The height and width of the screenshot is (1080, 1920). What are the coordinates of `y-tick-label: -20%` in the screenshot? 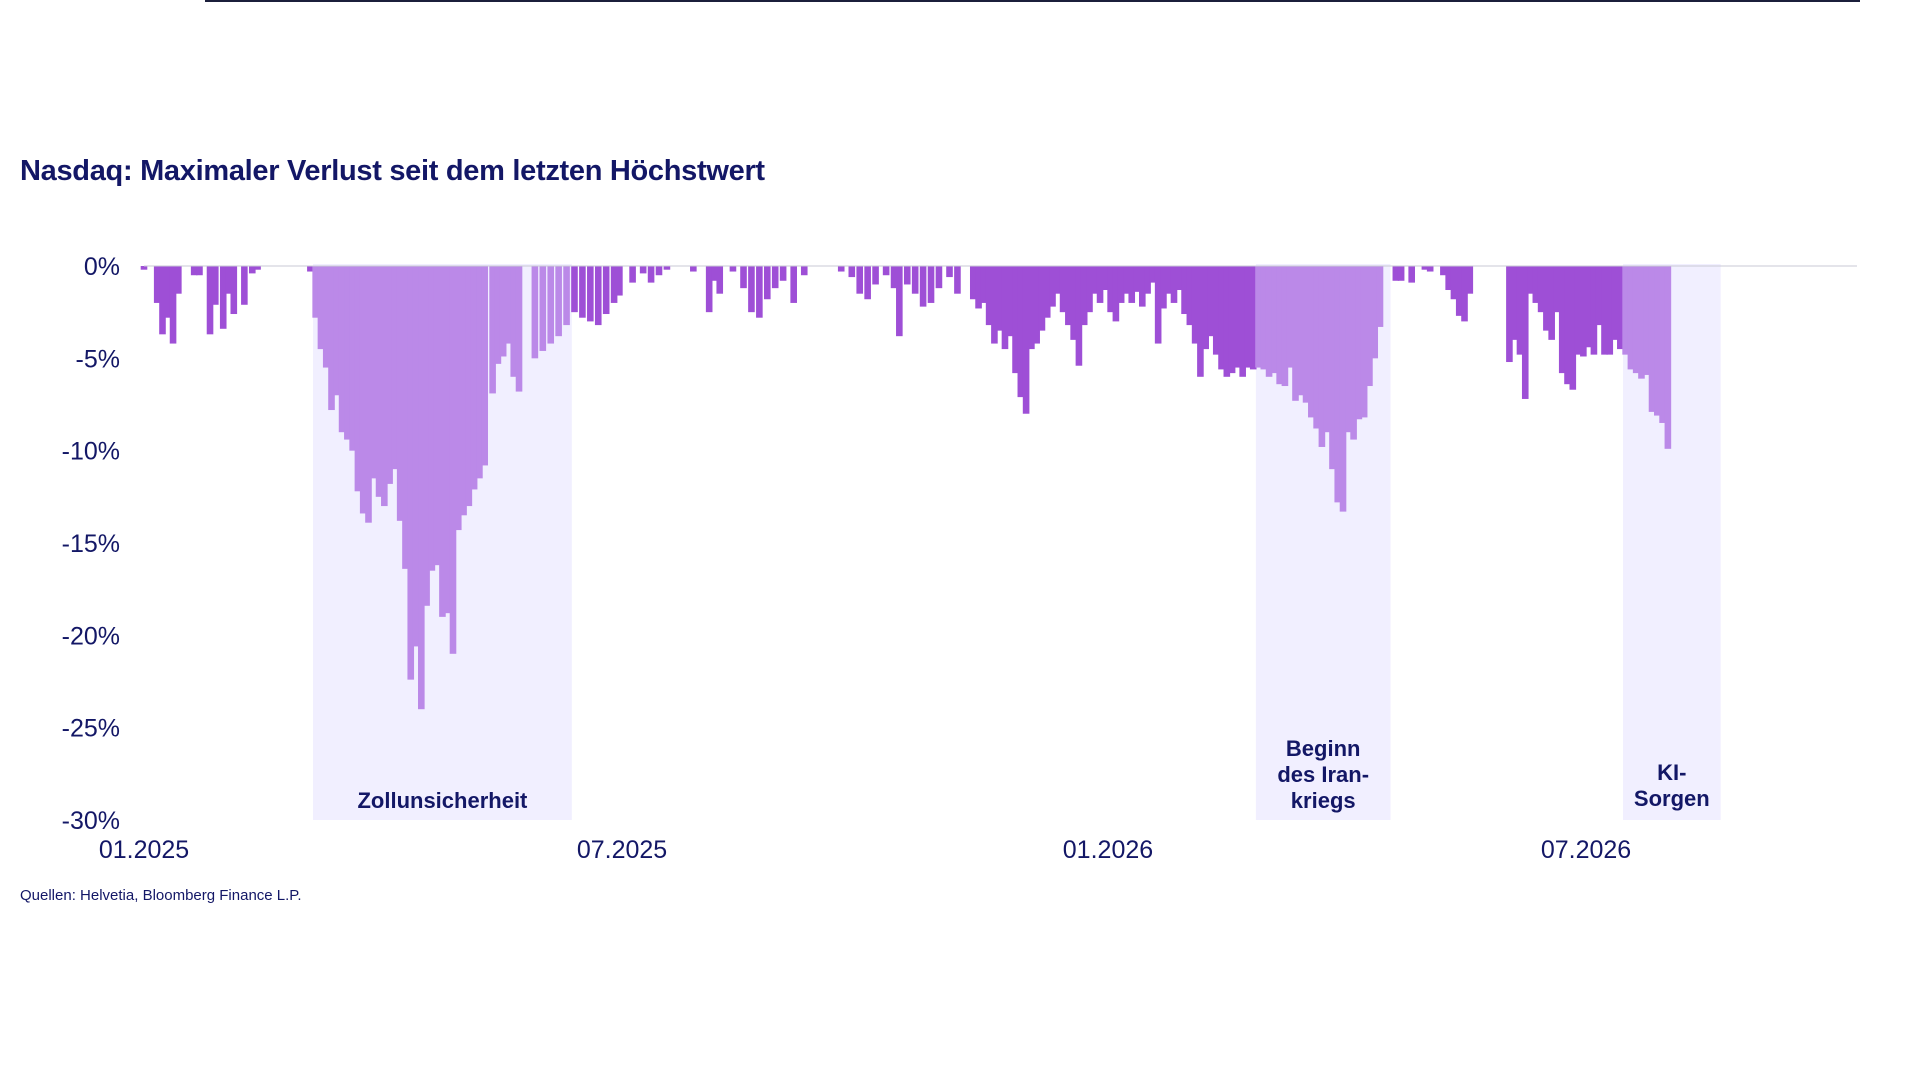 It's located at (91, 636).